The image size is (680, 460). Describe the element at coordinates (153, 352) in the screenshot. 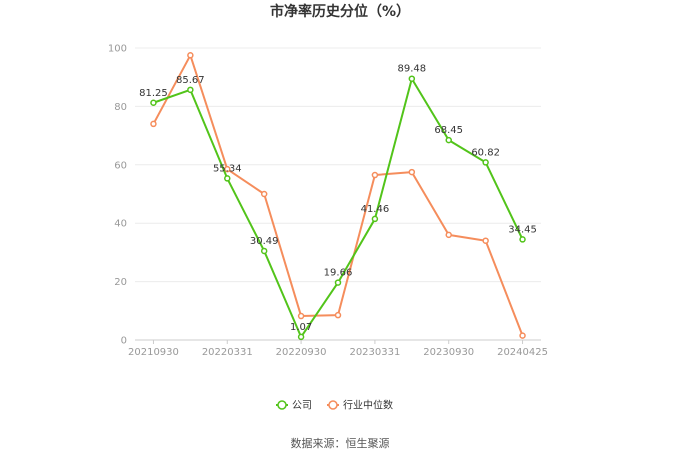

I see `x-tick-label: 20210930` at that location.